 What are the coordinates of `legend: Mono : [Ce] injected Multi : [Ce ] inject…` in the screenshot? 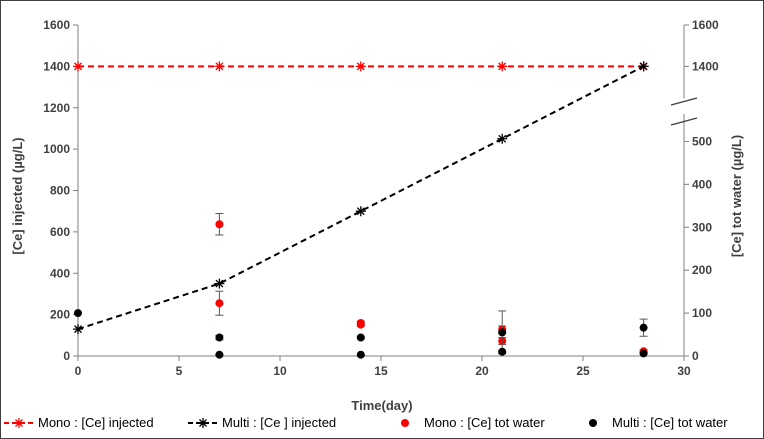 It's located at (366, 422).